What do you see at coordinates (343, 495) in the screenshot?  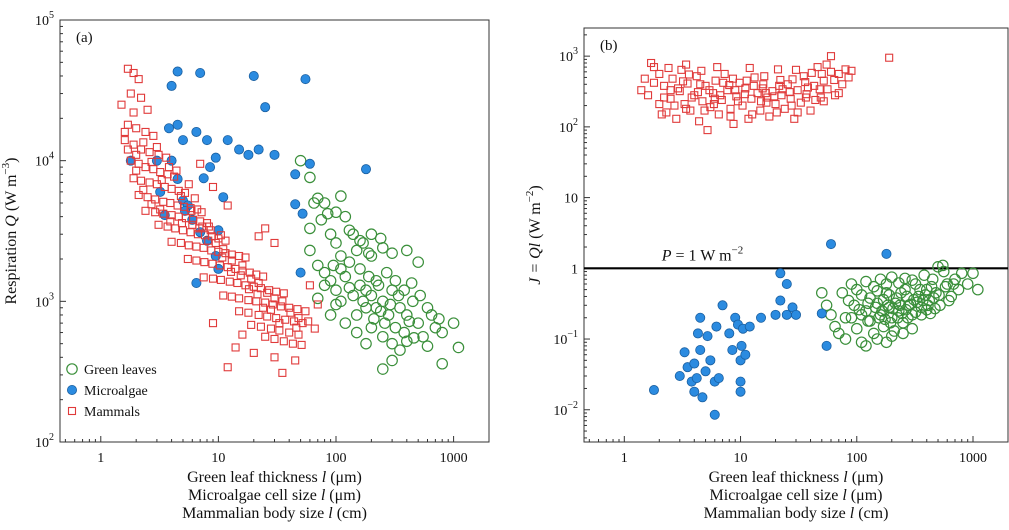 I see `x-axis-title-unit: (μm)` at bounding box center [343, 495].